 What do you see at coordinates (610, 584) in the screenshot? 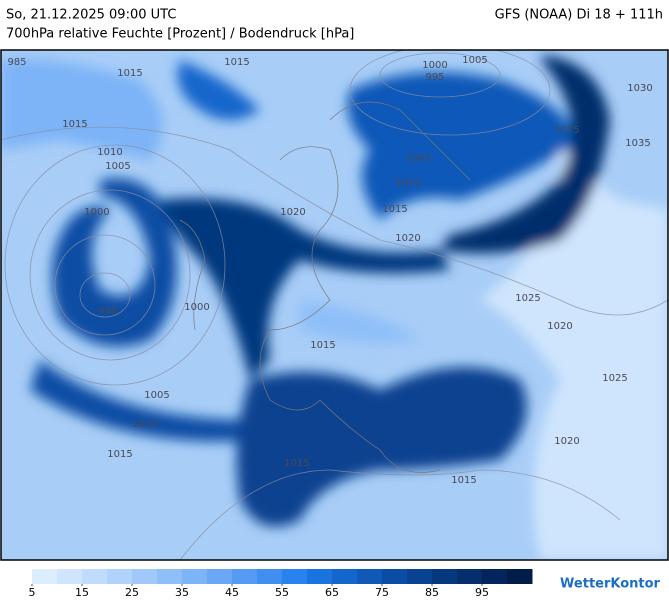
I see `logo: WetterKontor` at bounding box center [610, 584].